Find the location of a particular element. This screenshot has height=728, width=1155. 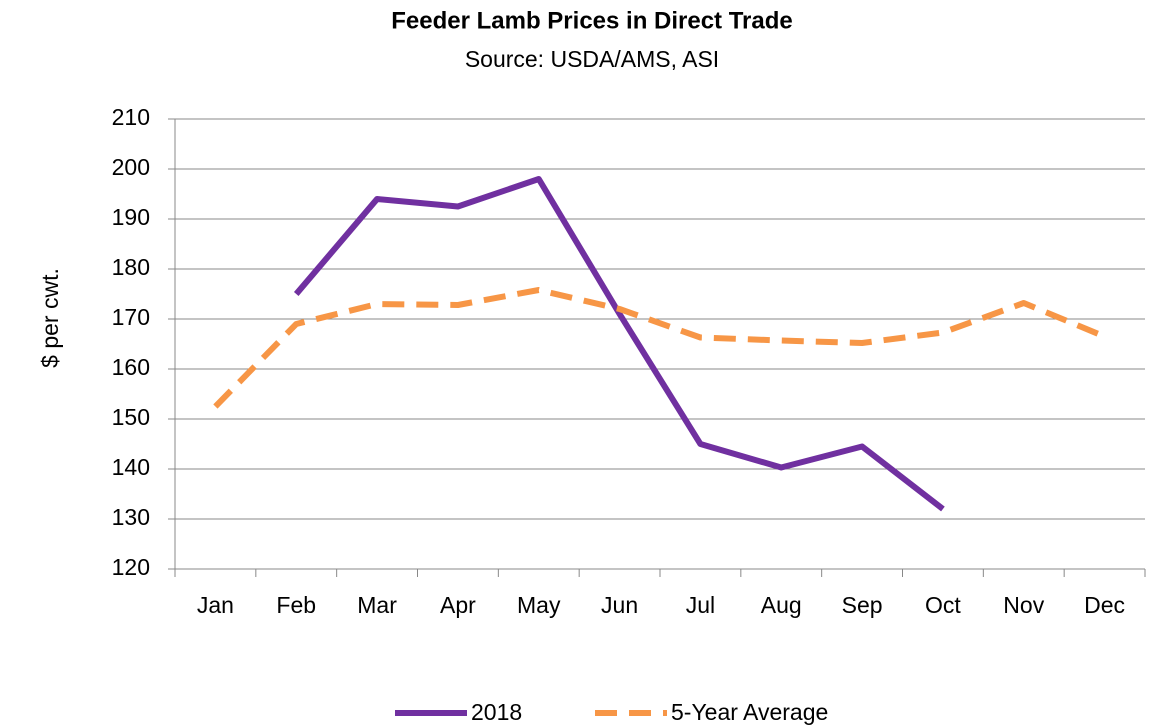

y-tick-label: 190 is located at coordinates (131, 217).